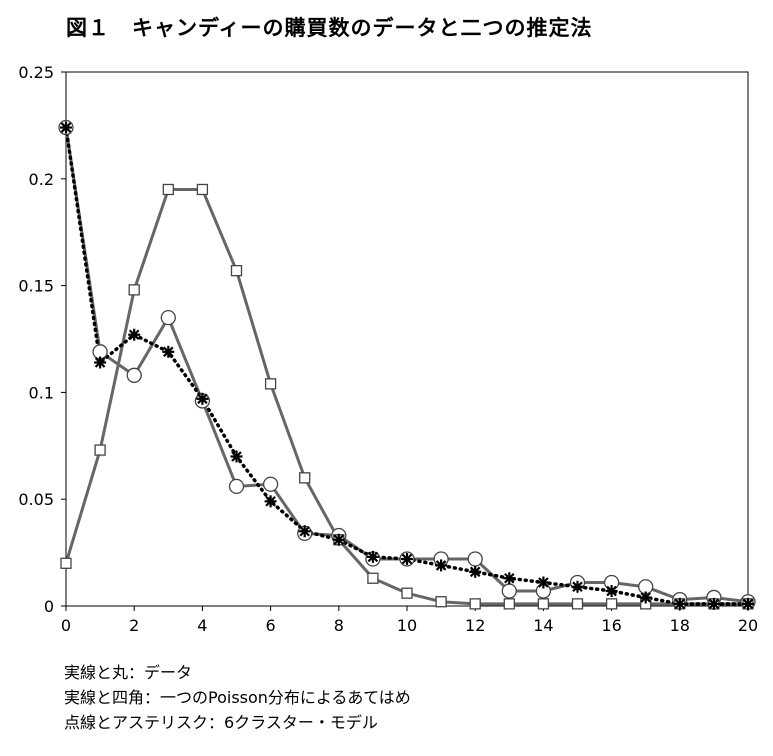 The image size is (773, 756). I want to click on y-tick-label: 0.2, so click(41, 179).